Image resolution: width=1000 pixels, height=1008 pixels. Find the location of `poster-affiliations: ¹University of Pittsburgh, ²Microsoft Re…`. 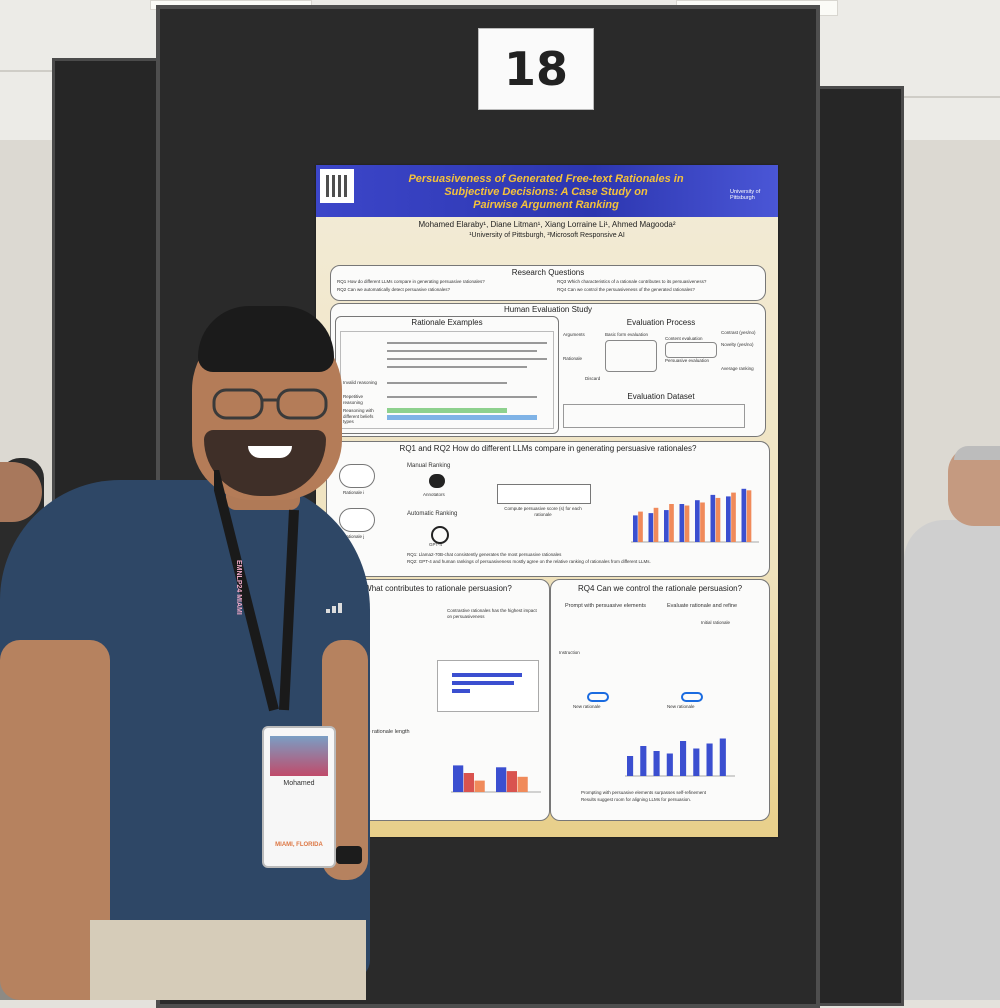

poster-affiliations: ¹University of Pittsburgh, ²Microsoft Re… is located at coordinates (547, 235).